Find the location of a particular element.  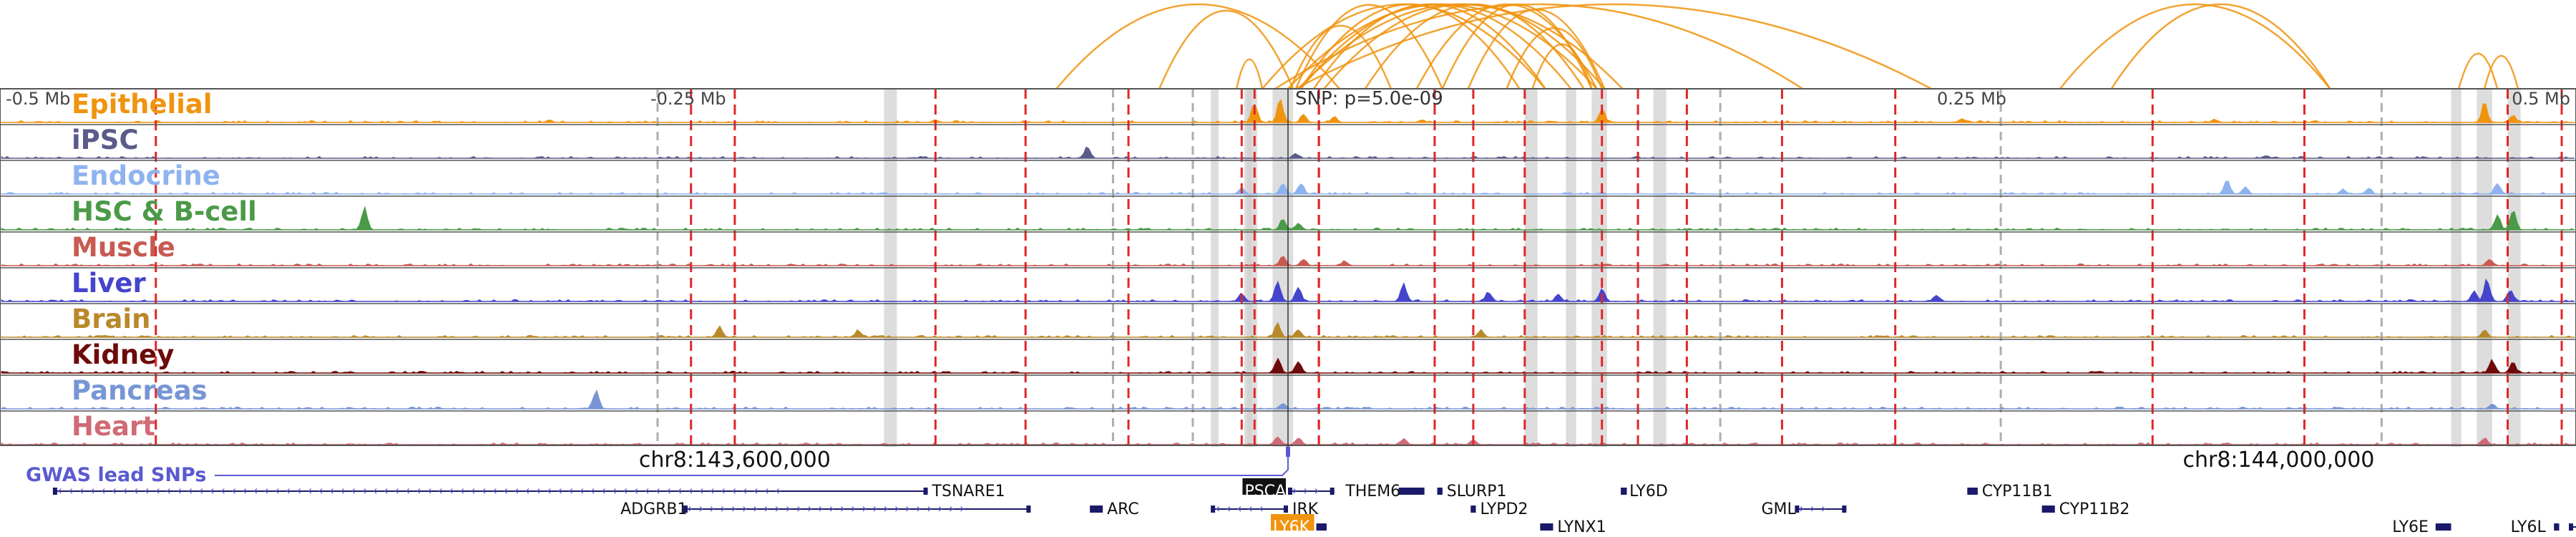

chromatin-loops is located at coordinates (1787, 46).